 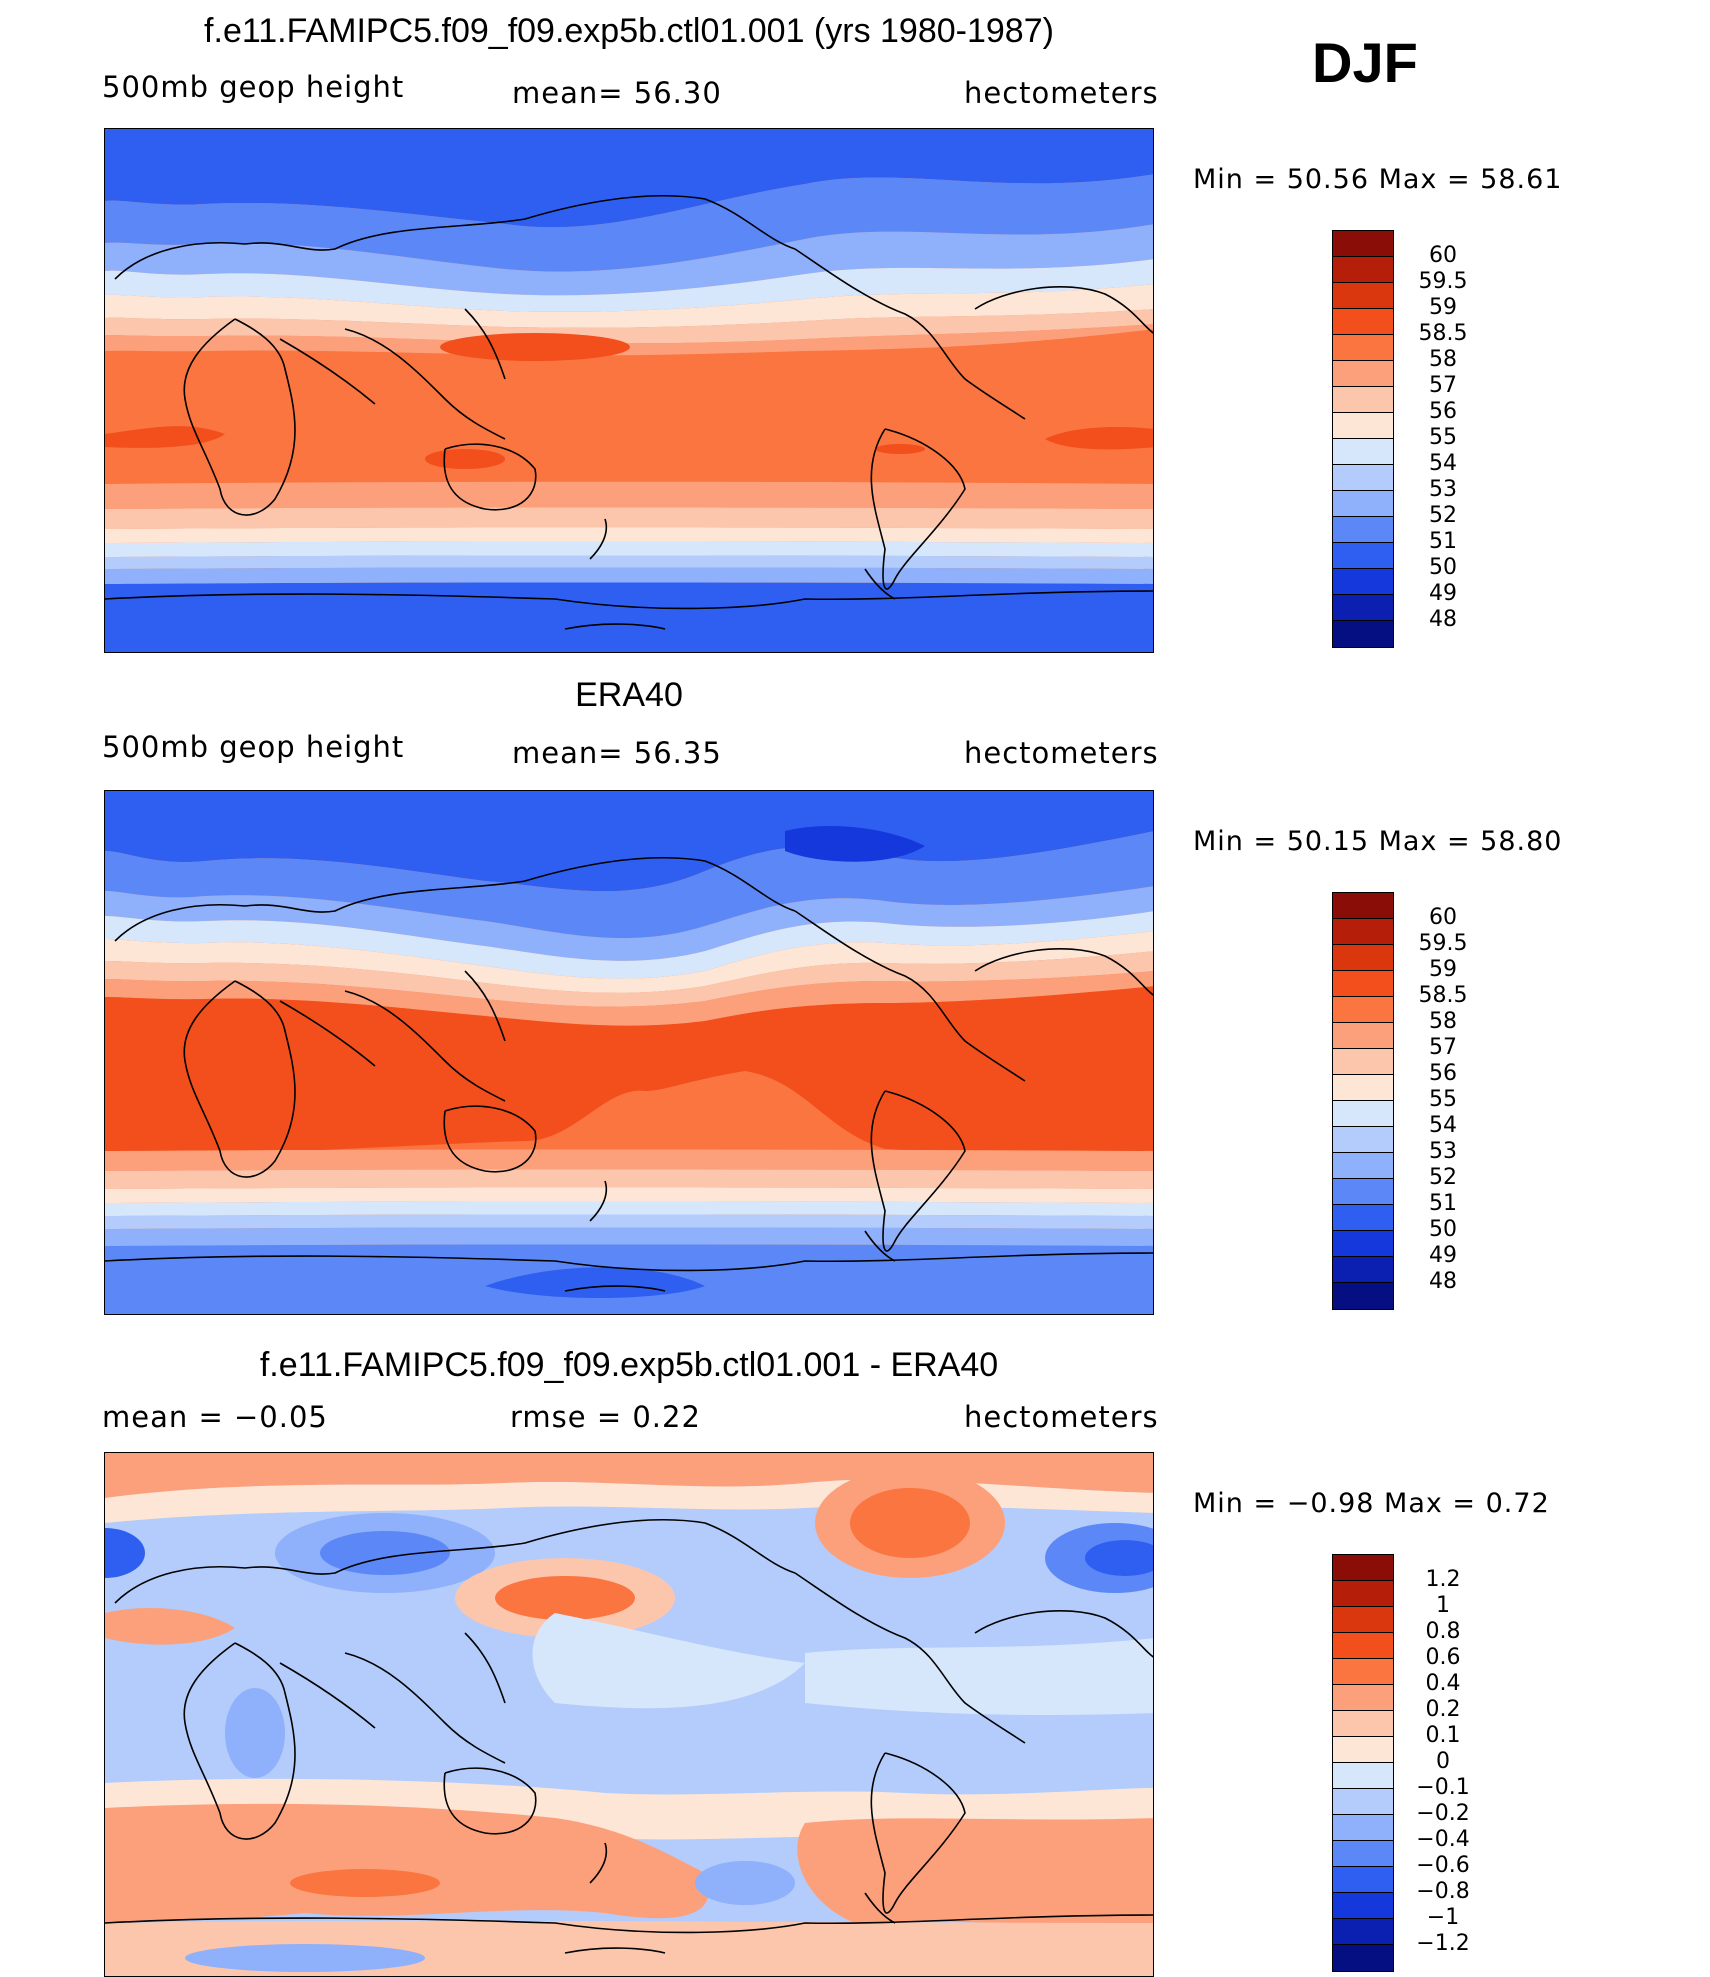 I want to click on panel-3-colorbar-label: −1, so click(x=1443, y=1917).